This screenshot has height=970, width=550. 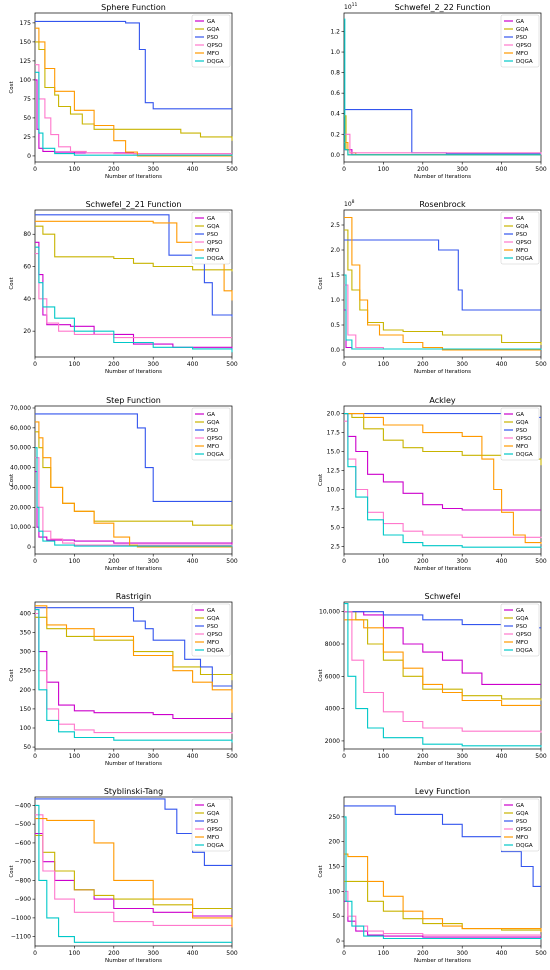 I want to click on y-tick-label: 7.5, so click(x=335, y=508).